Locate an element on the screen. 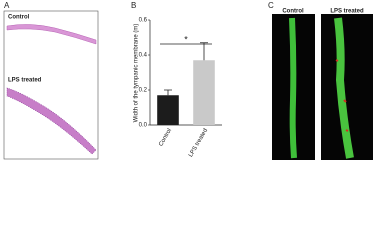 Image resolution: width=378 pixels, height=240 pixels. panel-label: A is located at coordinates (7, 5).